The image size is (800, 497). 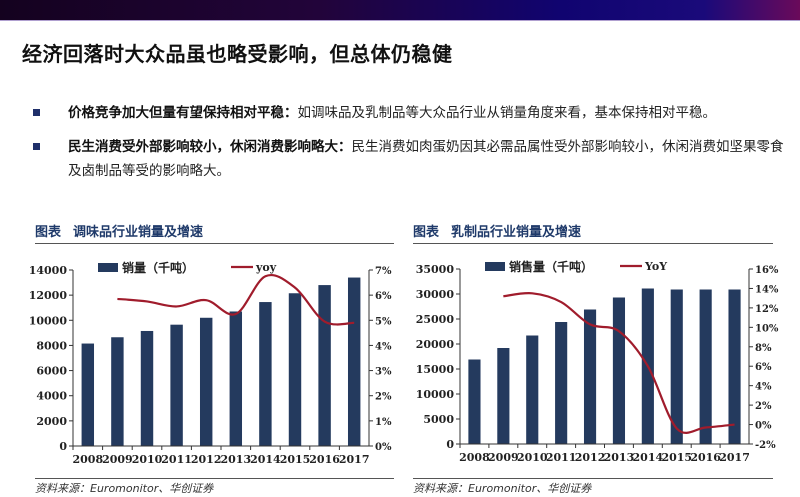 What do you see at coordinates (206, 381) in the screenshot?
I see `chart-1-bar-2012` at bounding box center [206, 381].